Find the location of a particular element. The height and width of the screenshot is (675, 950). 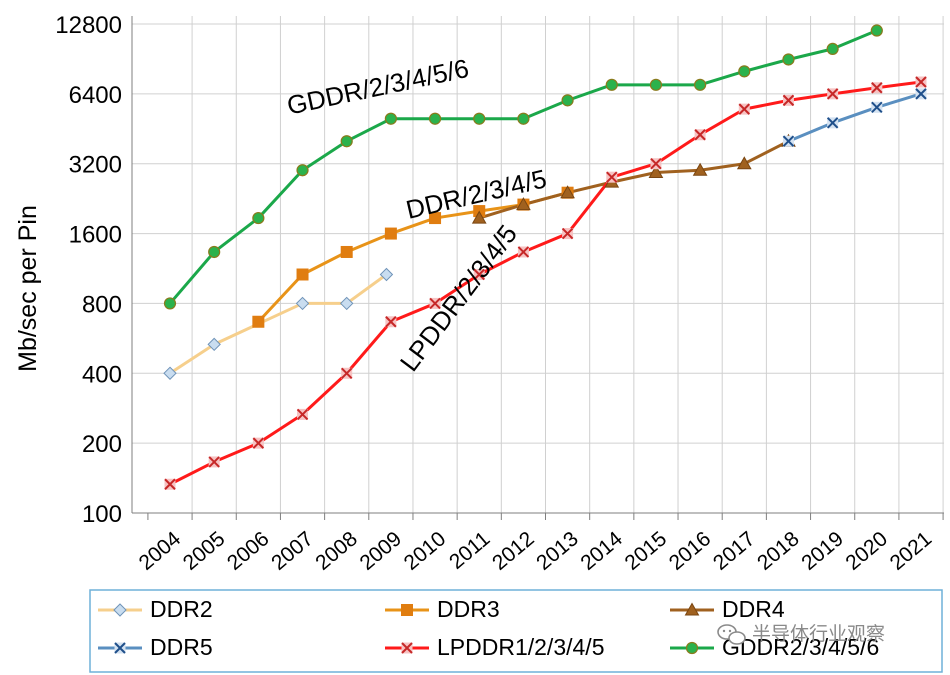

x-tick-label: 2014 is located at coordinates (601, 551).